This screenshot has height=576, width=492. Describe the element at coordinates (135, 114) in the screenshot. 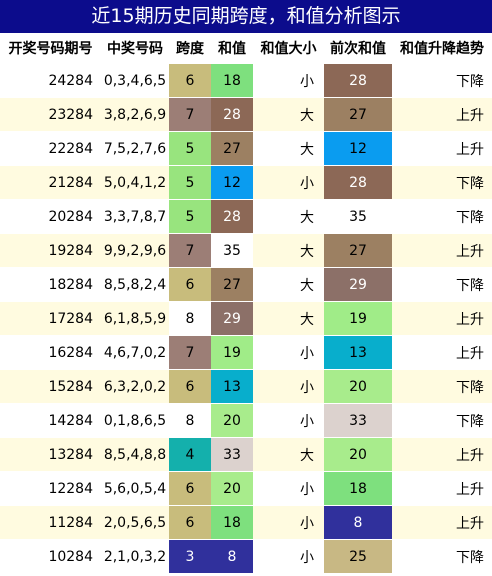

I see `cell-numbers: 3,8,2,6,9` at that location.